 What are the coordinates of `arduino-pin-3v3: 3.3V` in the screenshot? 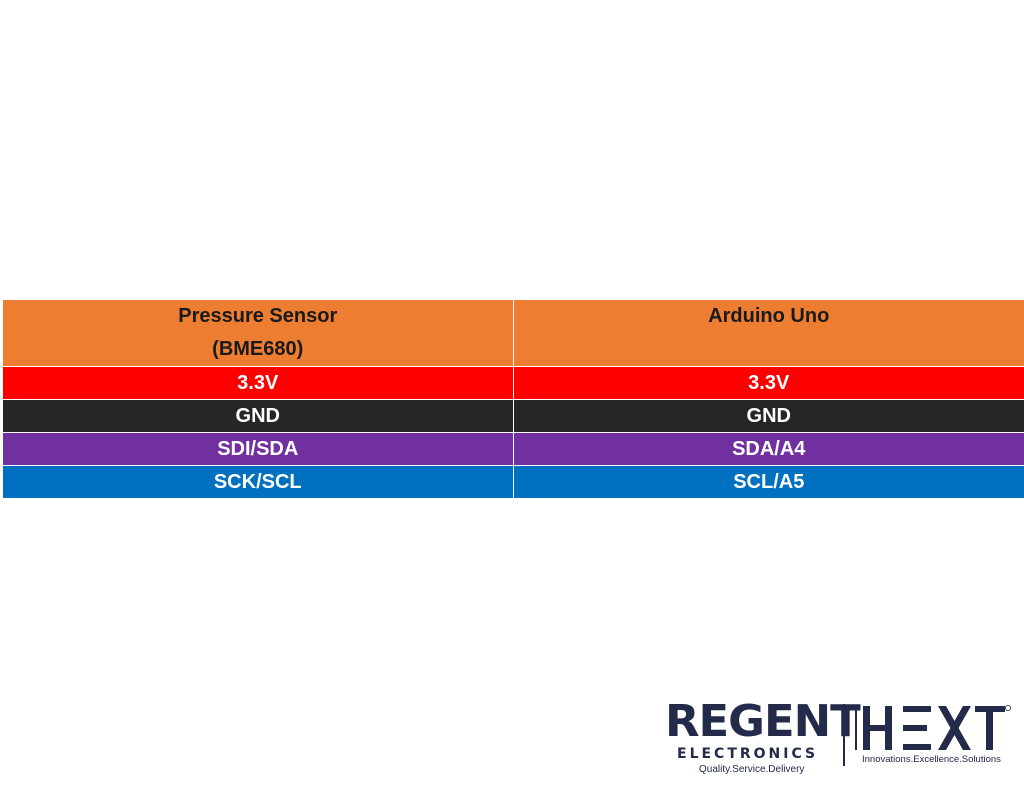 It's located at (768, 383).